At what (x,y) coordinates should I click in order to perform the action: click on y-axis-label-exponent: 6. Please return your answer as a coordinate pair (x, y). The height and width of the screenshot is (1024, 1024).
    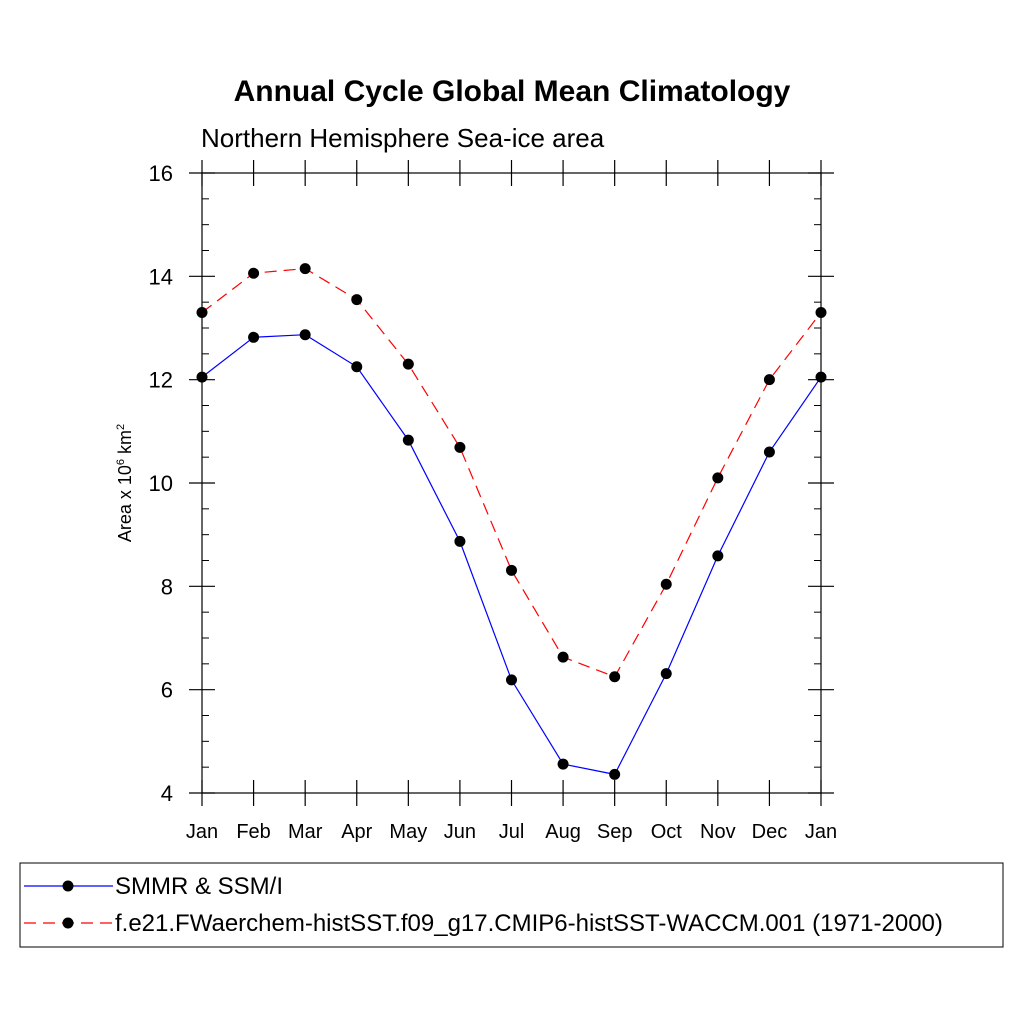
    Looking at the image, I should click on (121, 462).